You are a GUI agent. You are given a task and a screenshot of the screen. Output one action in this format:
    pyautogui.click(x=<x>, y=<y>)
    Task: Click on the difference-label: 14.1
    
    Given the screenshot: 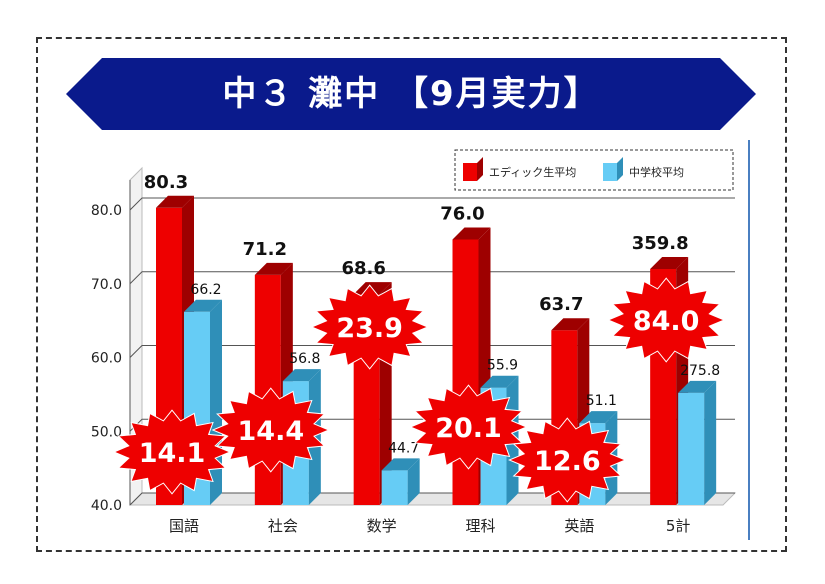 What is the action you would take?
    pyautogui.click(x=172, y=453)
    